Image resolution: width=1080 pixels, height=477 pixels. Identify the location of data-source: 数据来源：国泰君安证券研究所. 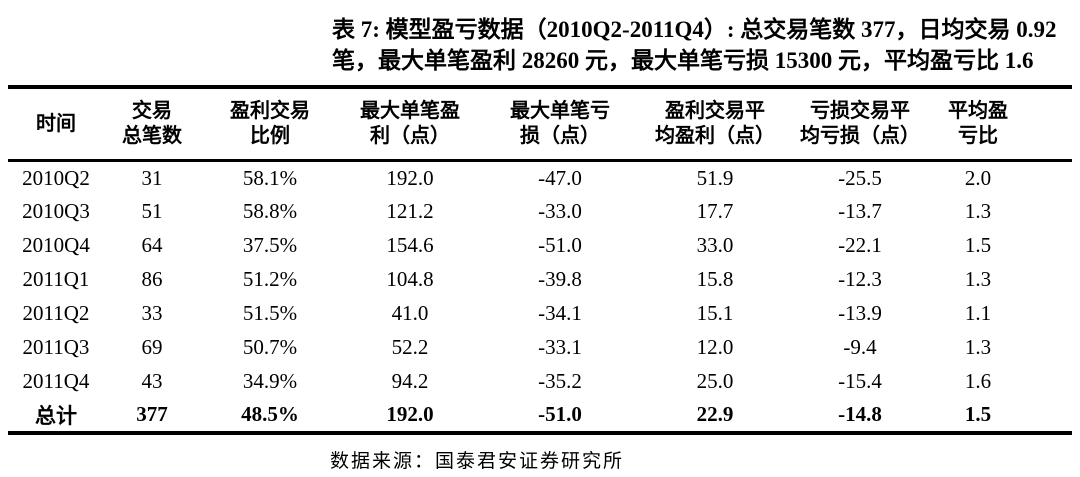
(477, 461).